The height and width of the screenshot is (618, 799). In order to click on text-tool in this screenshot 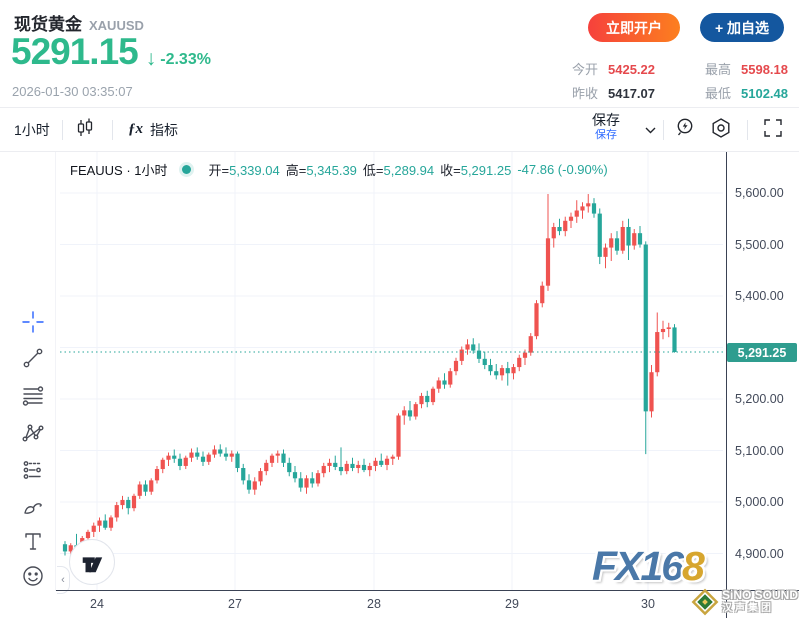, I will do `click(33, 543)`.